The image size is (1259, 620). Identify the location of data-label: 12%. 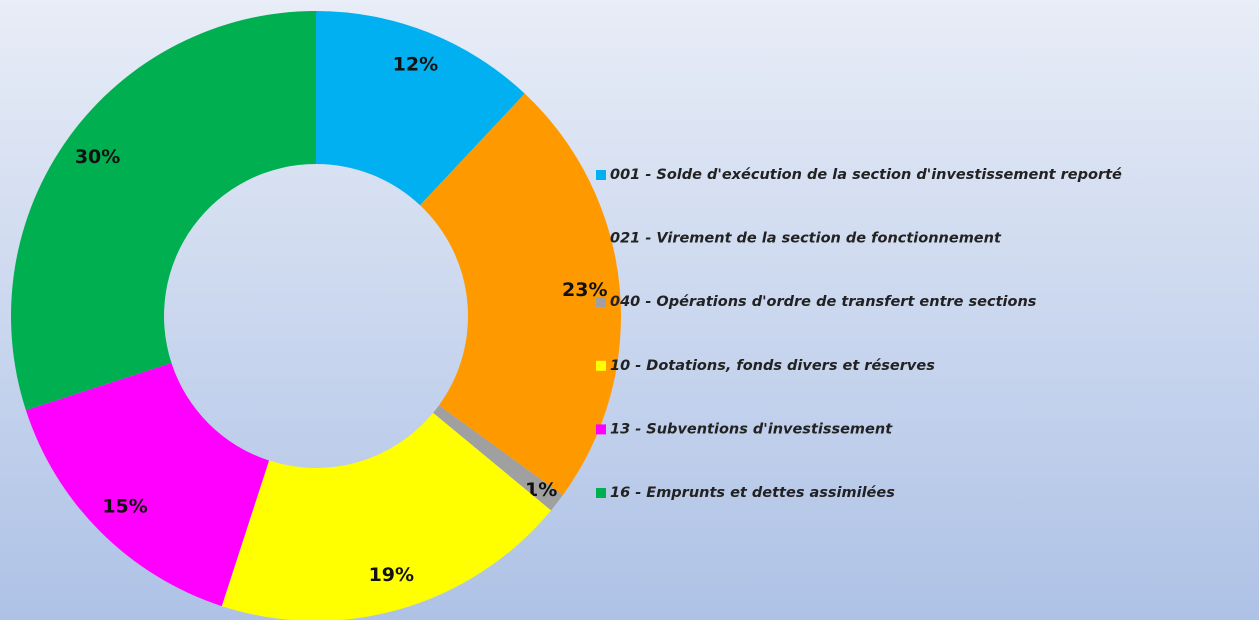
(415, 64).